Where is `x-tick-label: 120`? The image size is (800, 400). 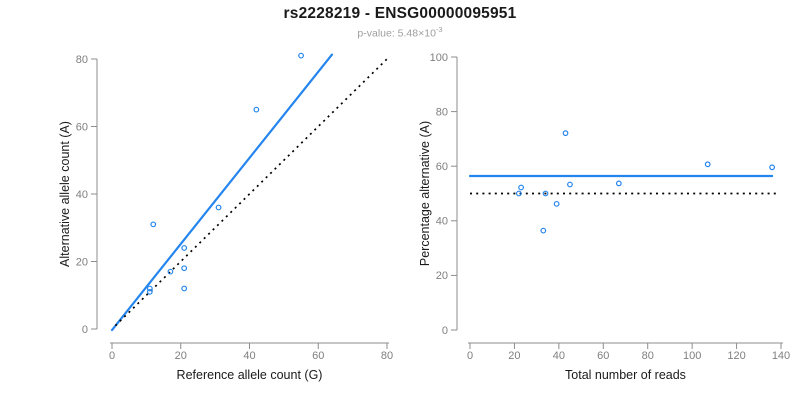 x-tick-label: 120 is located at coordinates (736, 356).